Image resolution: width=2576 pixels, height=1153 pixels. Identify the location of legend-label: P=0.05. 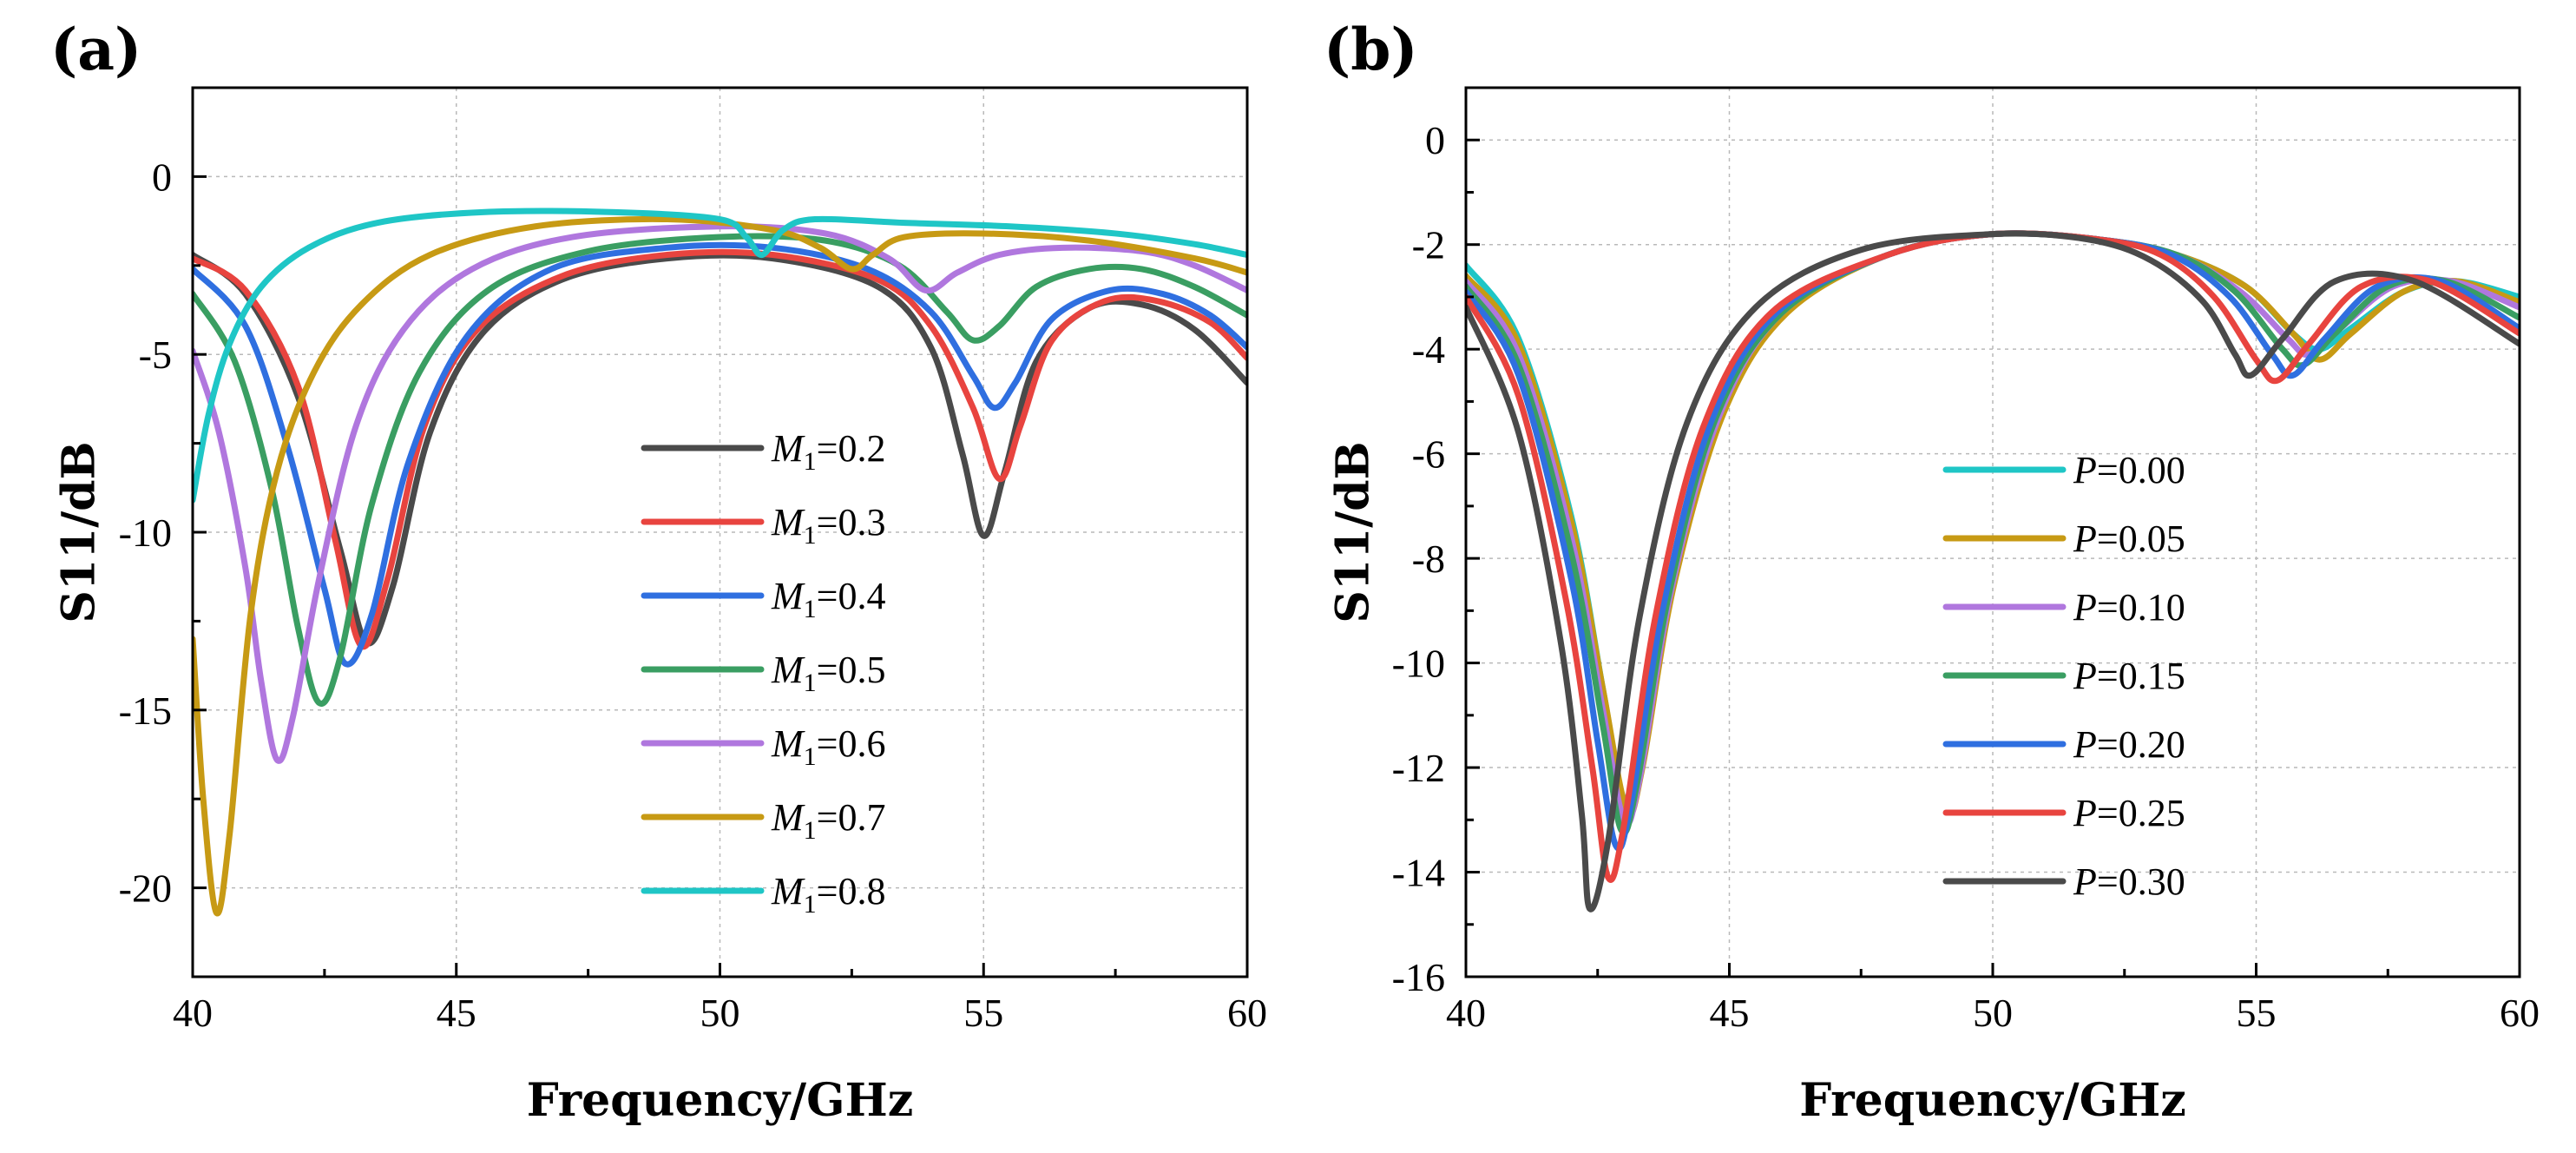
(2129, 538).